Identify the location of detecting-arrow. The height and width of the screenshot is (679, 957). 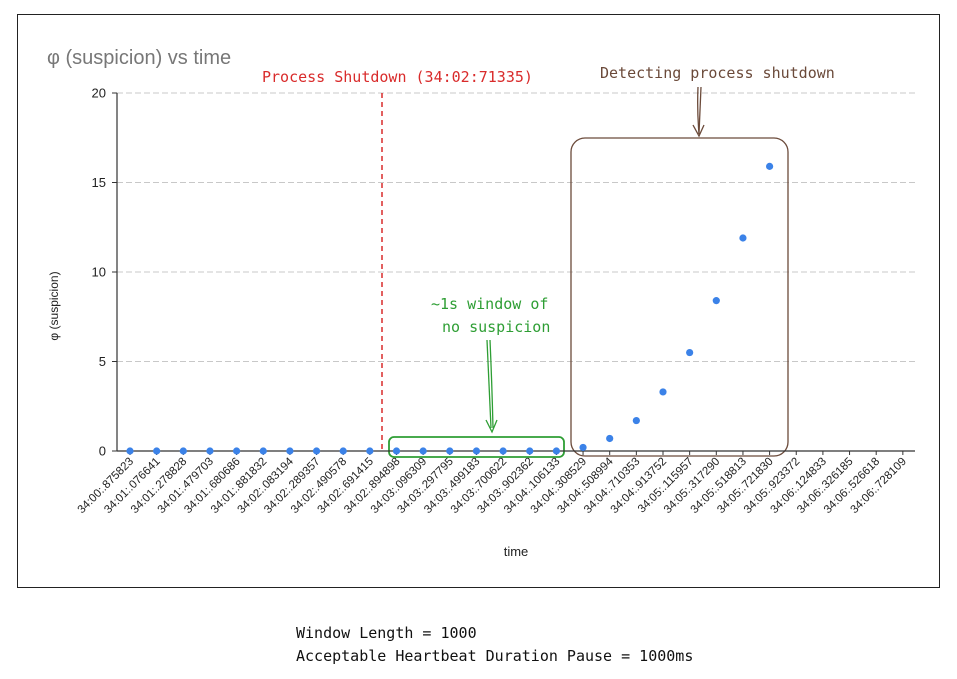
(698, 112).